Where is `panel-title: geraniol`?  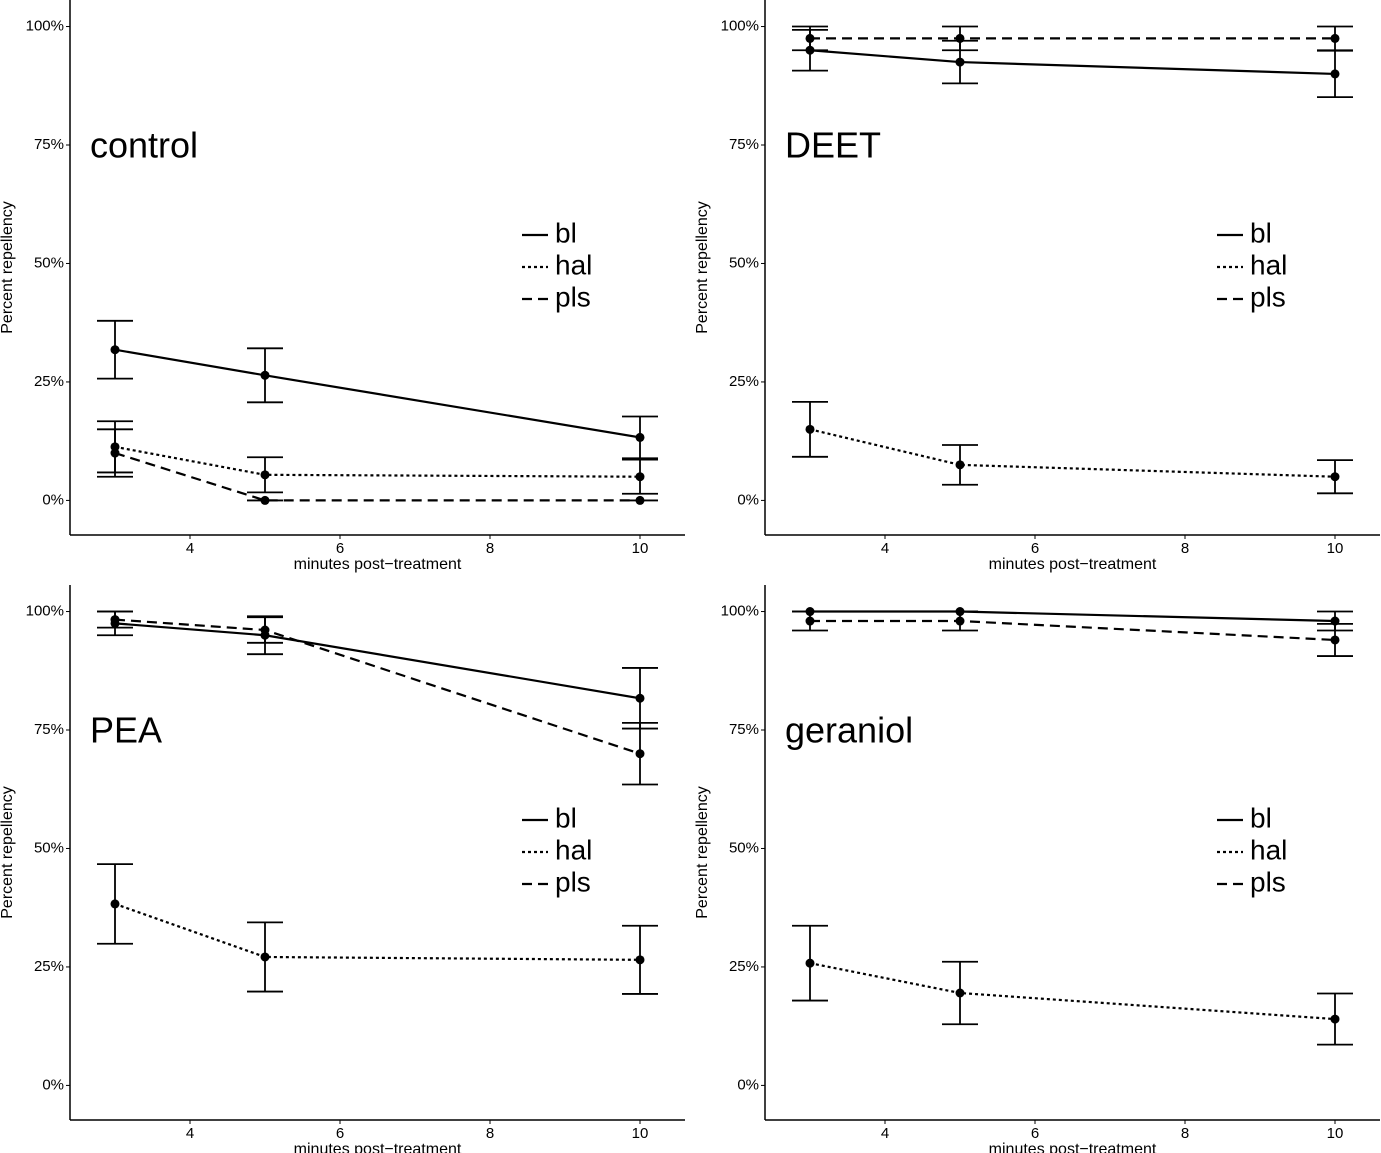 panel-title: geraniol is located at coordinates (849, 730).